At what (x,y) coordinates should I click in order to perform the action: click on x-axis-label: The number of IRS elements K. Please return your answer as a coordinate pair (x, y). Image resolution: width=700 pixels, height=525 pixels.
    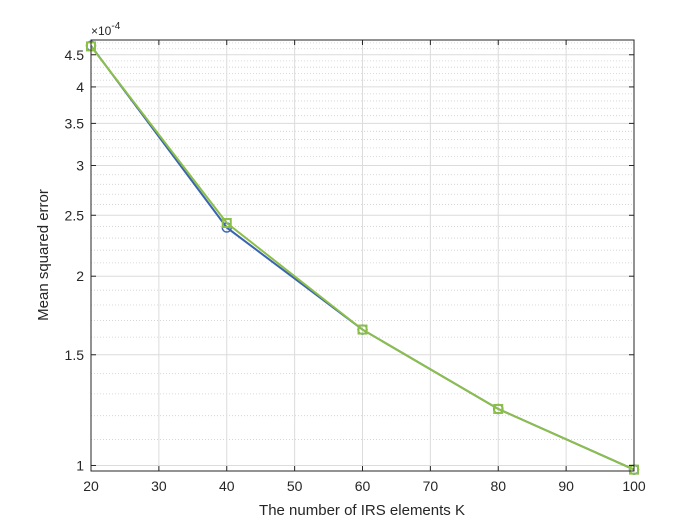
    Looking at the image, I should click on (362, 510).